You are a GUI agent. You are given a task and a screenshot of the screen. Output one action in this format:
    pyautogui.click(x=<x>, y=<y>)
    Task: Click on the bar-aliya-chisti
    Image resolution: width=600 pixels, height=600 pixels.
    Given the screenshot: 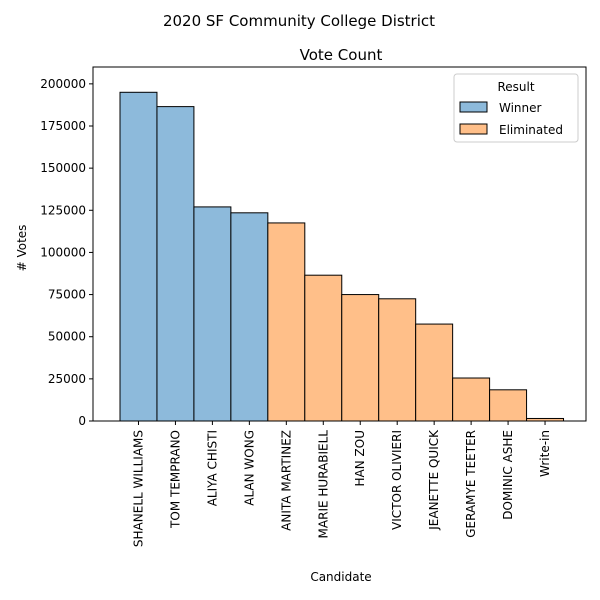 What is the action you would take?
    pyautogui.click(x=212, y=314)
    